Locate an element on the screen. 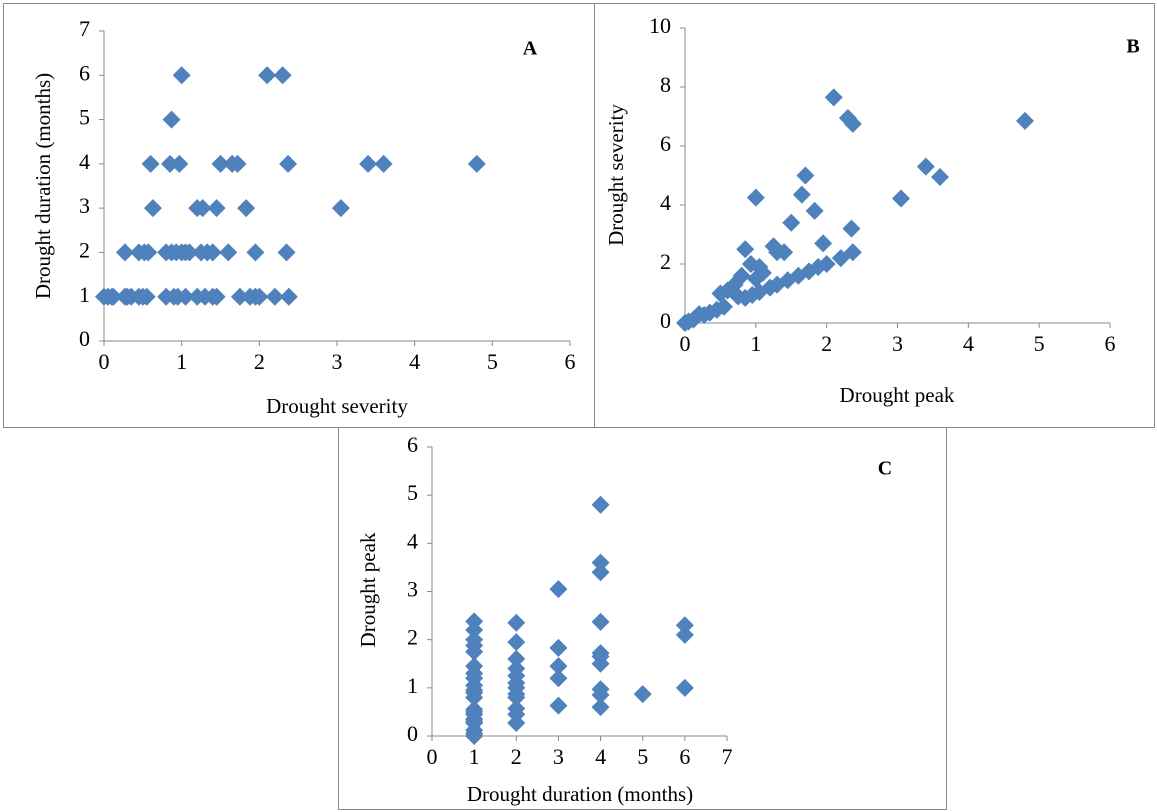  x-axis-title: Drought duration (months) is located at coordinates (580, 794).